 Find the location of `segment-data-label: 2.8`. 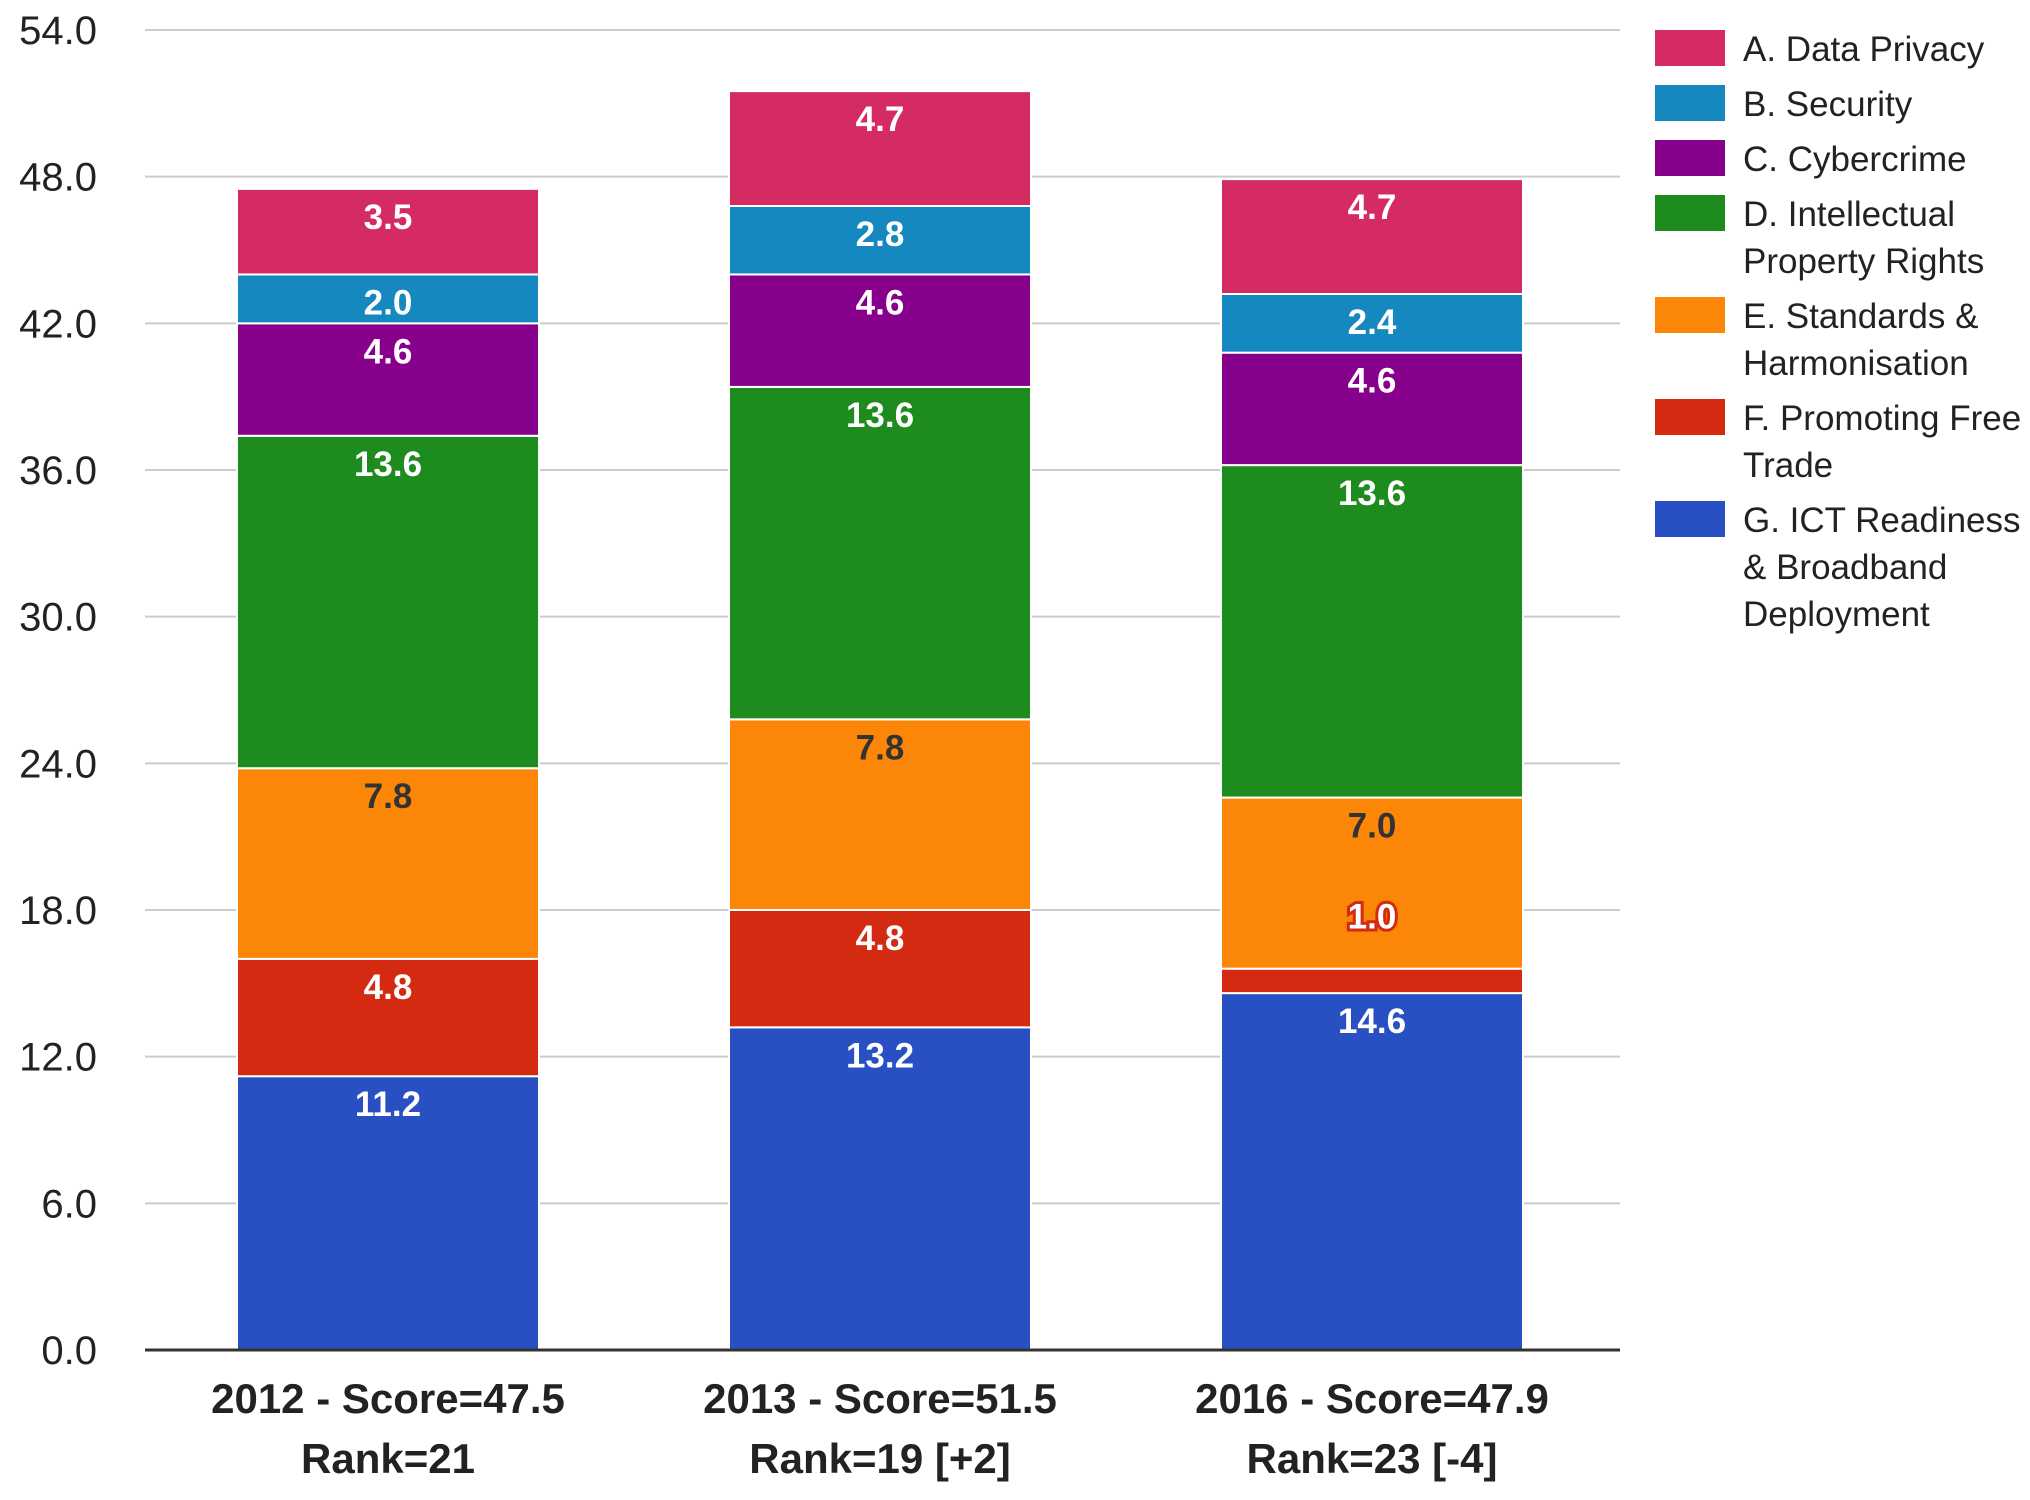

segment-data-label: 2.8 is located at coordinates (880, 234).